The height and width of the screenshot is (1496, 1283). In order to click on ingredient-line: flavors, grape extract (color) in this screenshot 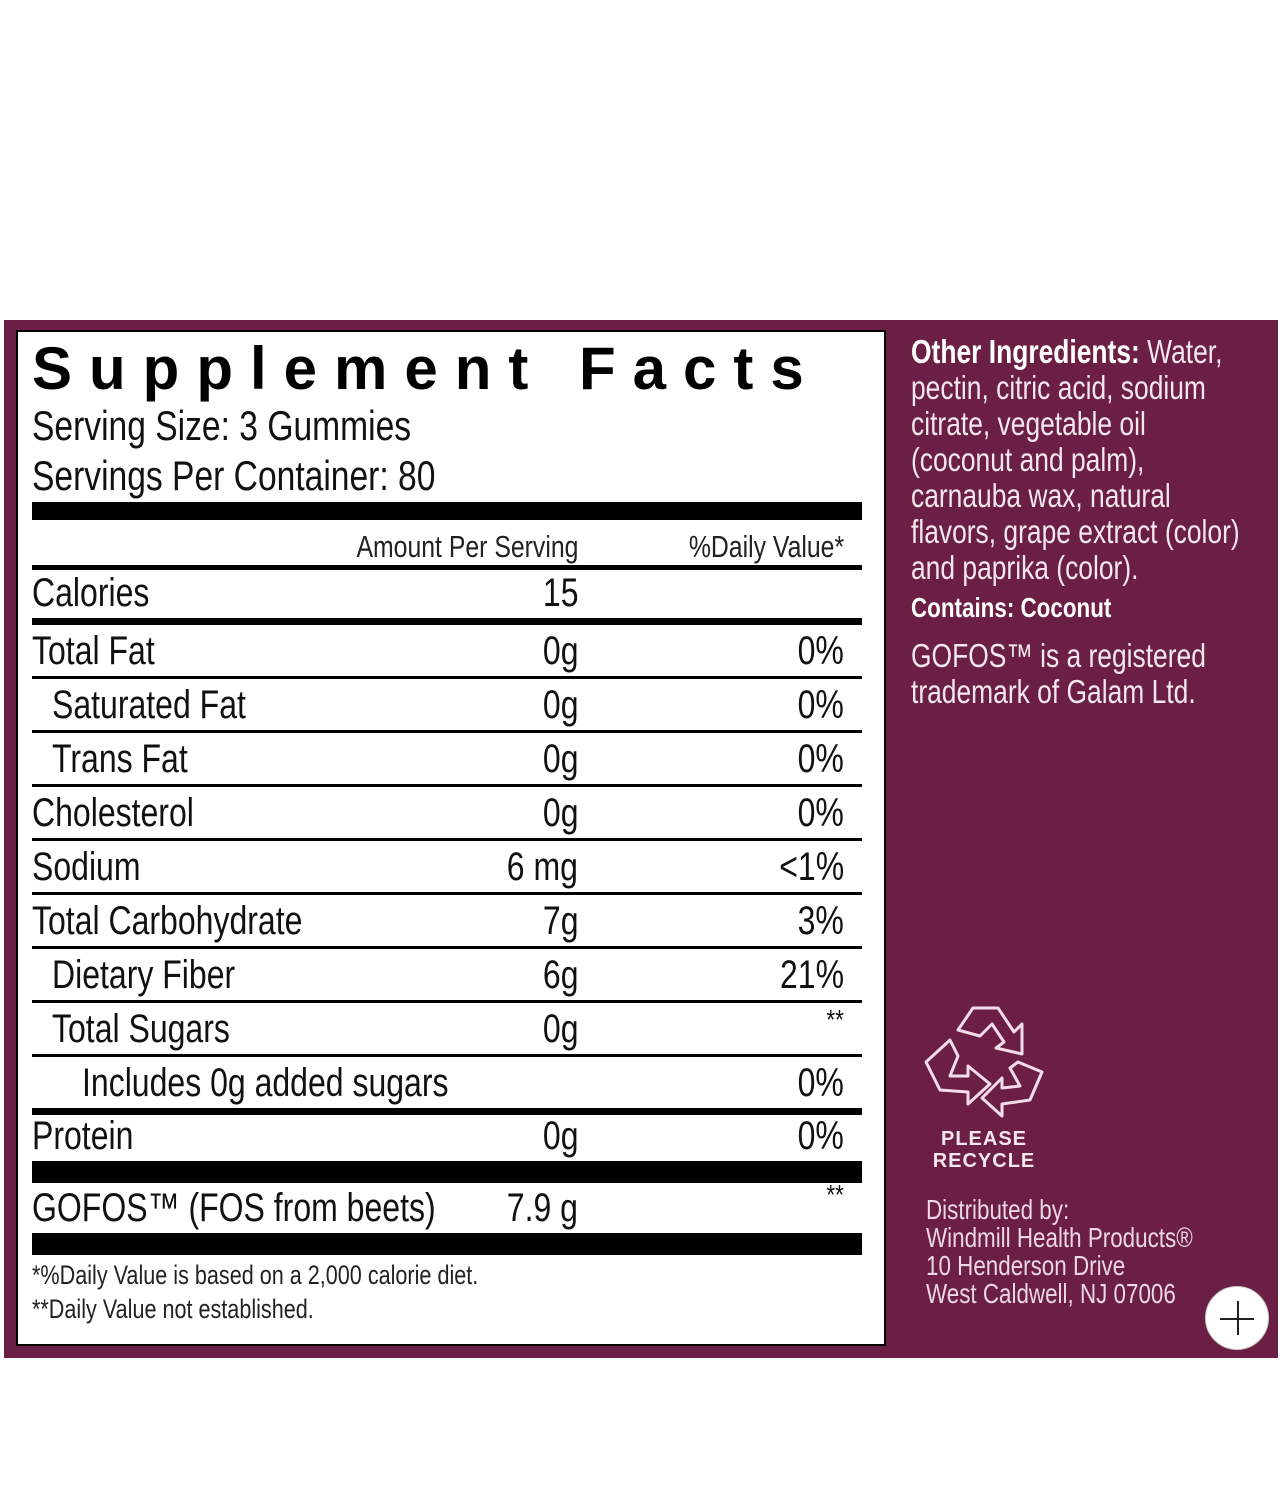, I will do `click(1075, 531)`.